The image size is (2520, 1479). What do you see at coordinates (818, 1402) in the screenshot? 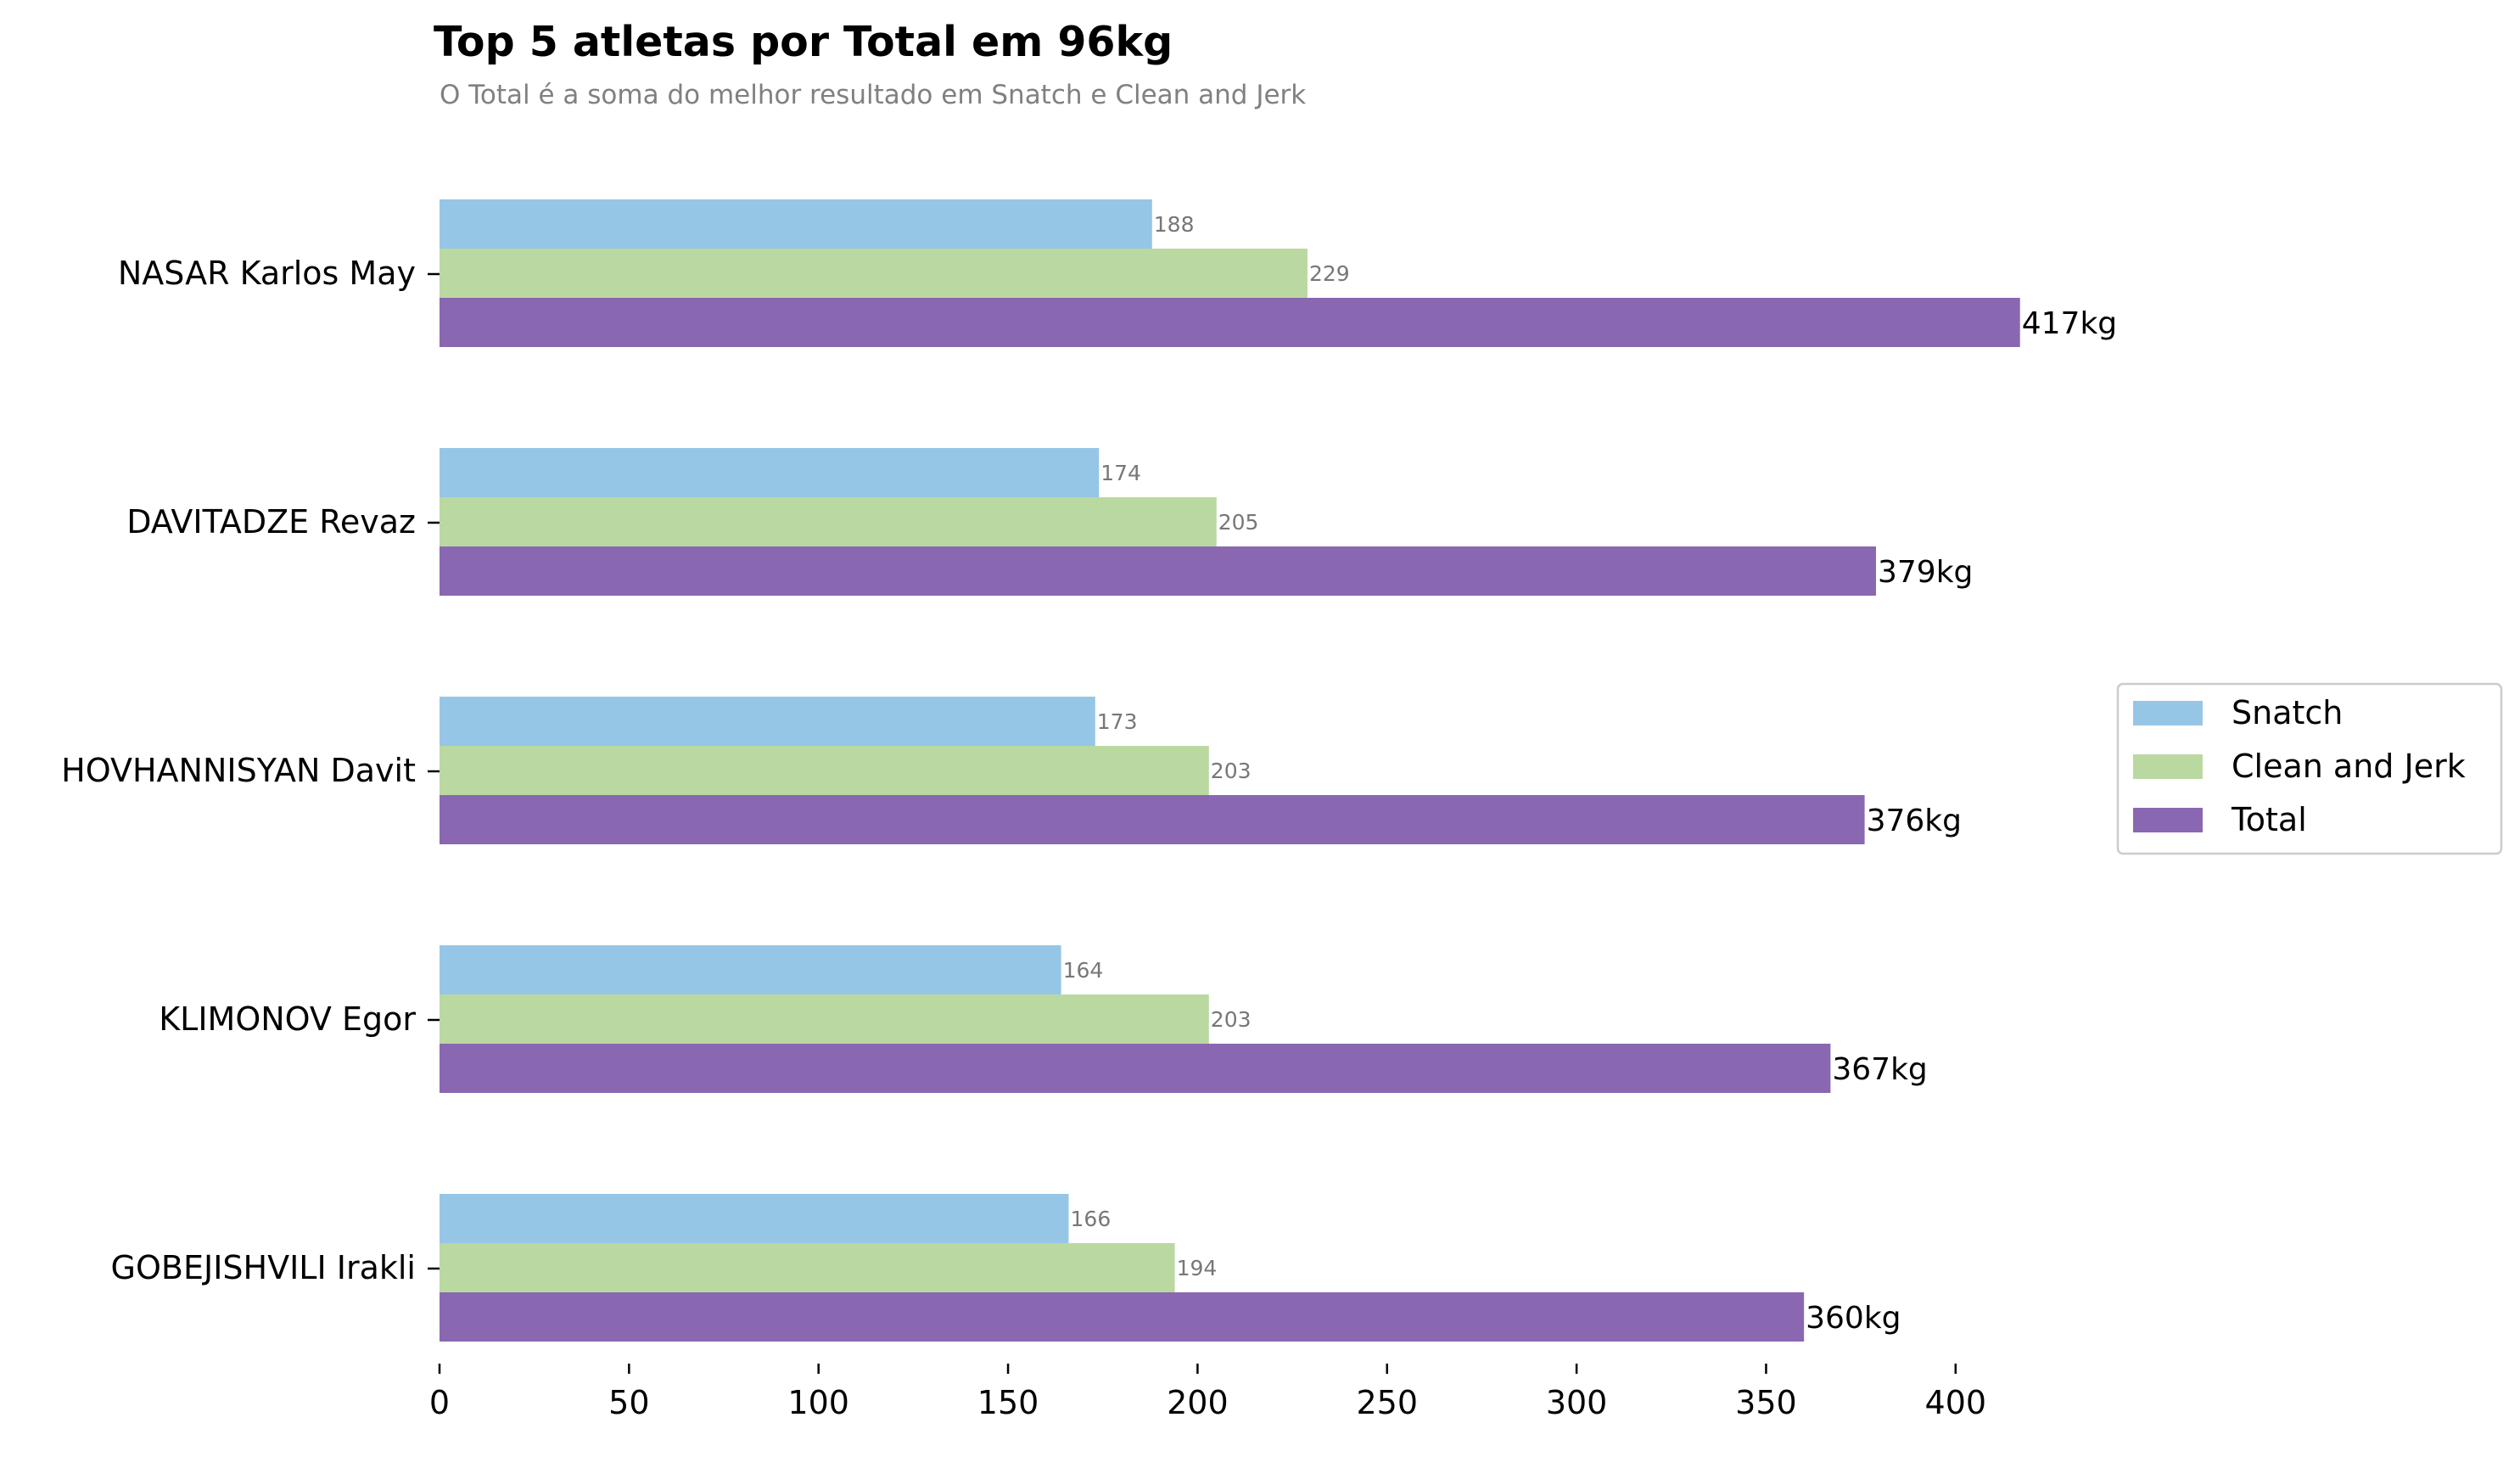
I see `x-tick-label: 100` at bounding box center [818, 1402].